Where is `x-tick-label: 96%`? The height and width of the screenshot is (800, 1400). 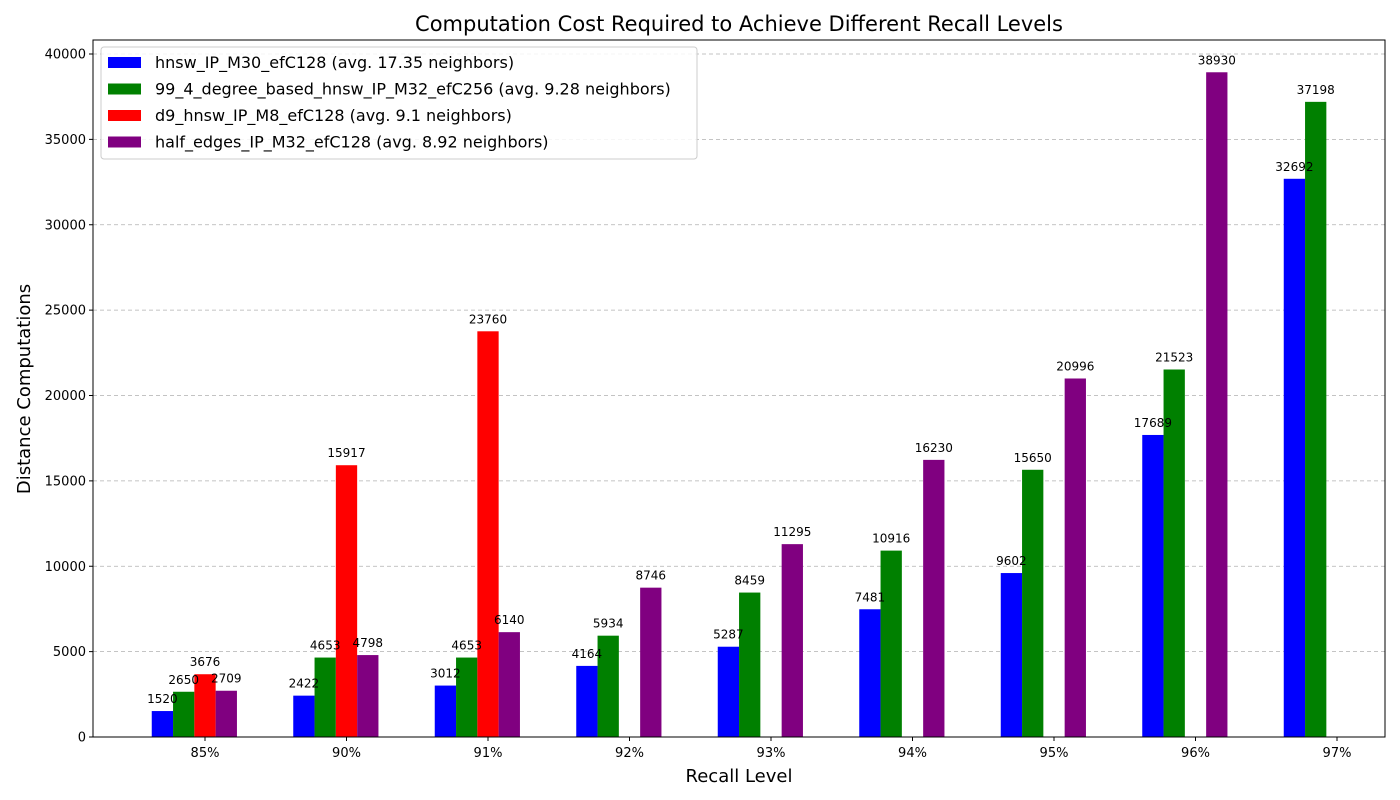 x-tick-label: 96% is located at coordinates (1195, 753).